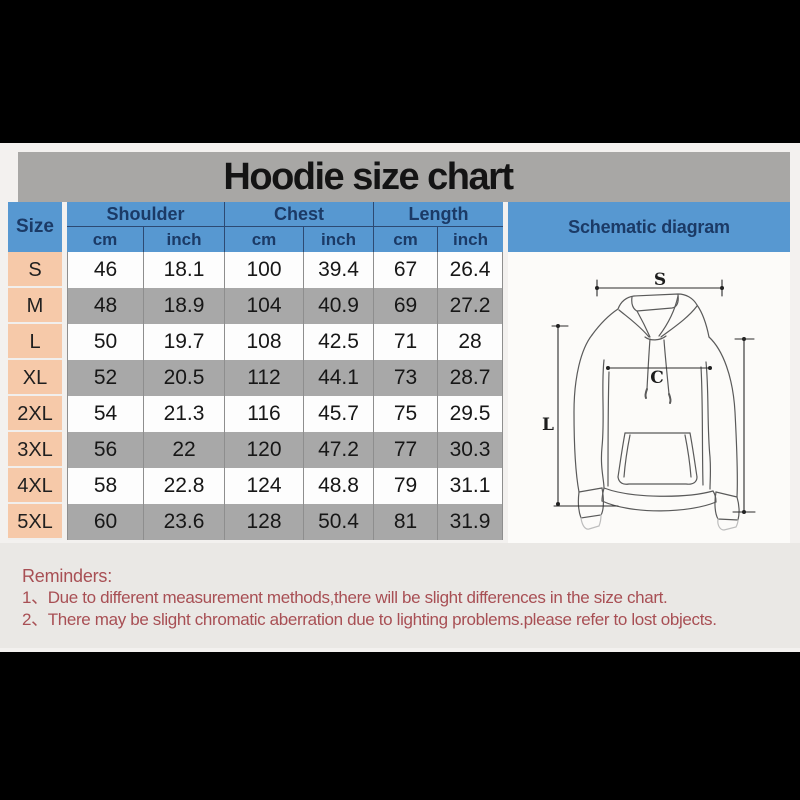  What do you see at coordinates (298, 214) in the screenshot?
I see `header-group-chest: Chest` at bounding box center [298, 214].